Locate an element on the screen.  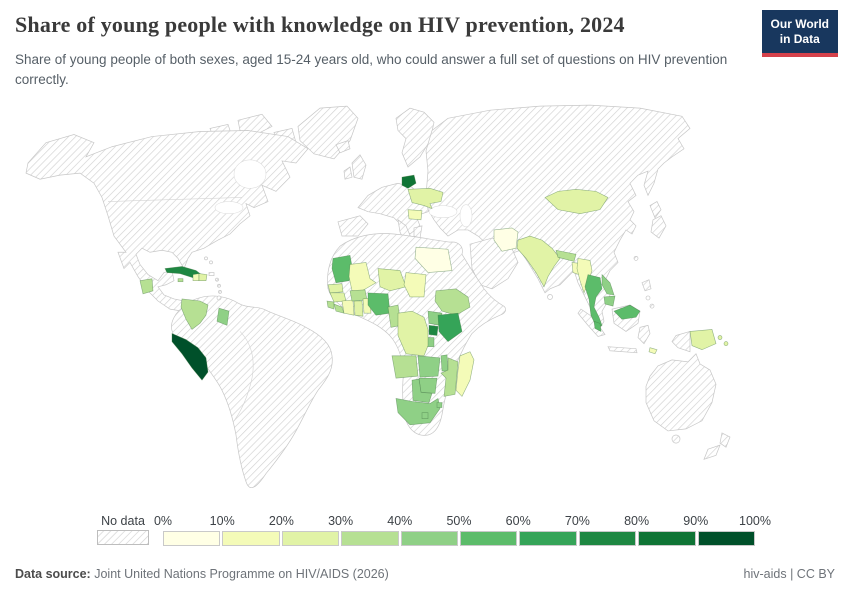
country-eswatini is located at coordinates (439, 405).